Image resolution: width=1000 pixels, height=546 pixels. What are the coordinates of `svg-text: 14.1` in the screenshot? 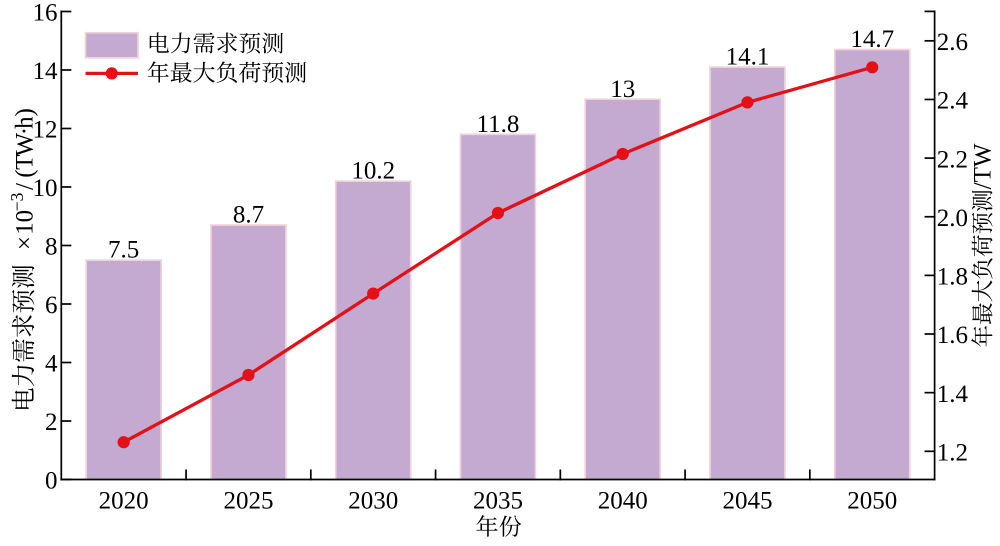 It's located at (748, 57).